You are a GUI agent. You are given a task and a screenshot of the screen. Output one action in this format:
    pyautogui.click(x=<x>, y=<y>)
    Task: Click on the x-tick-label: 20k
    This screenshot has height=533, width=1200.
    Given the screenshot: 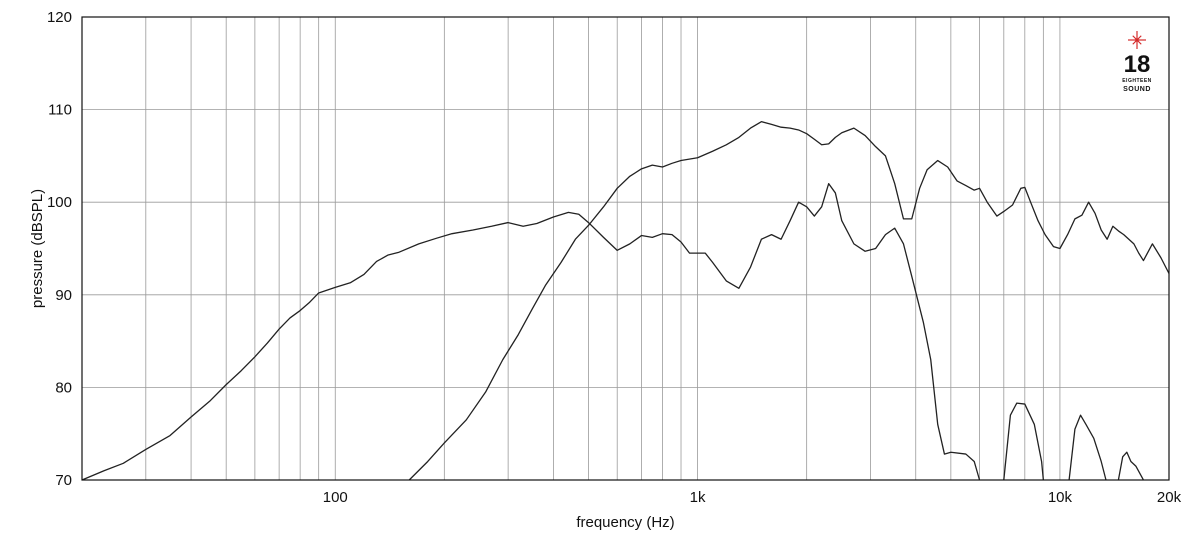 What is the action you would take?
    pyautogui.click(x=1169, y=497)
    